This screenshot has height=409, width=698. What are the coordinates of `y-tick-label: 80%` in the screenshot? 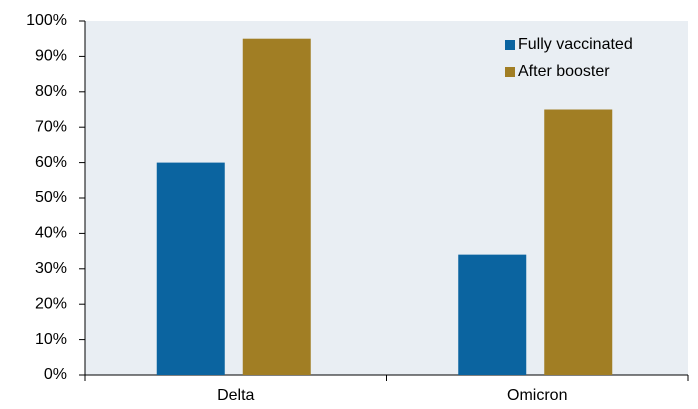 It's located at (51, 91).